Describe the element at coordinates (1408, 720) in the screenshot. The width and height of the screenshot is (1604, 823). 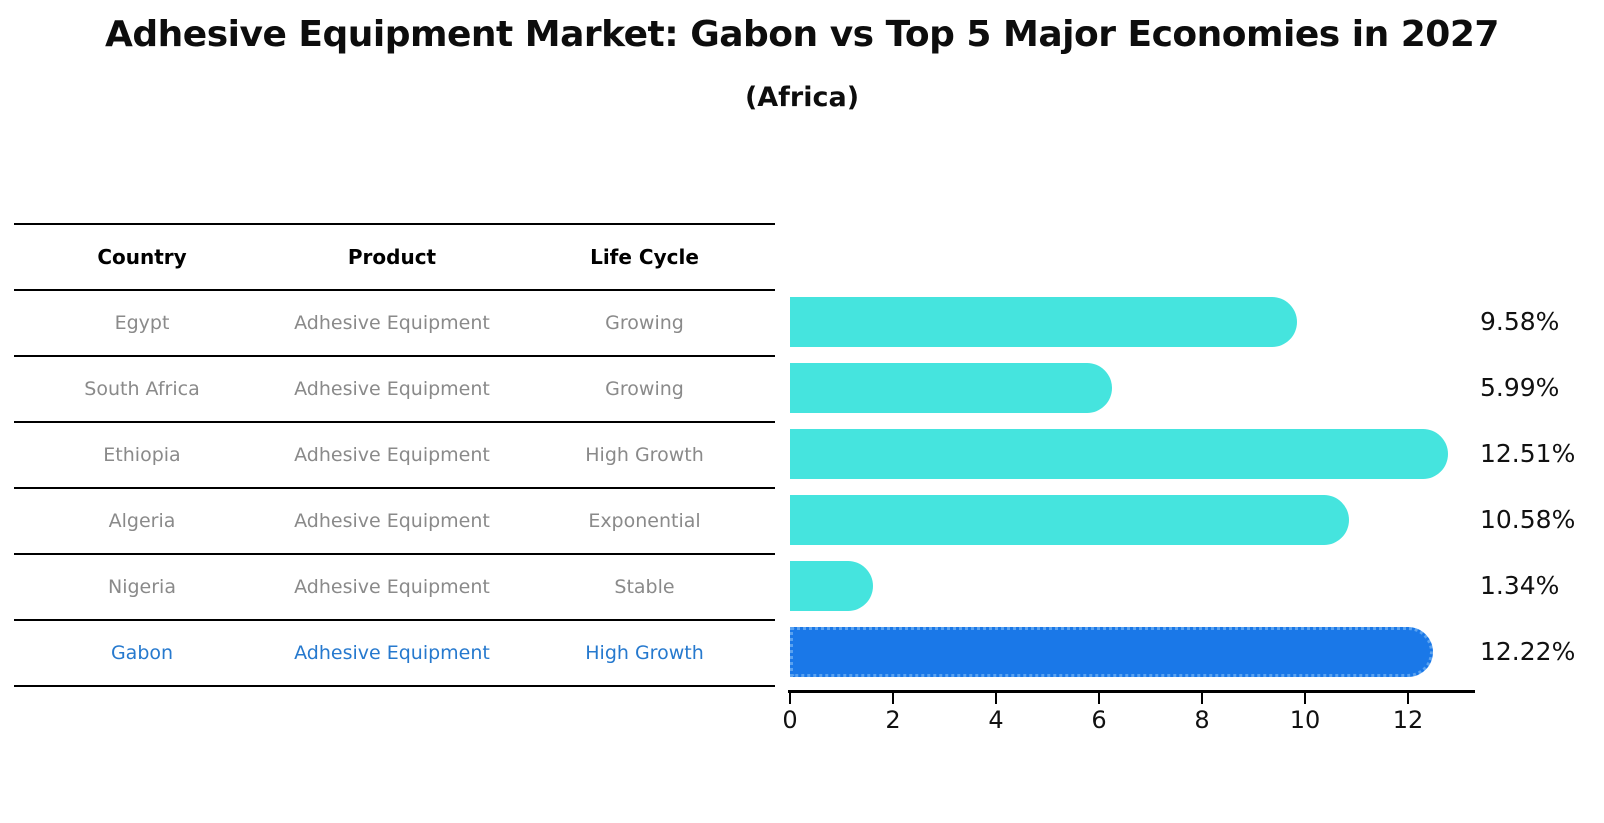
I see `x-axis-tick-label: 12` at that location.